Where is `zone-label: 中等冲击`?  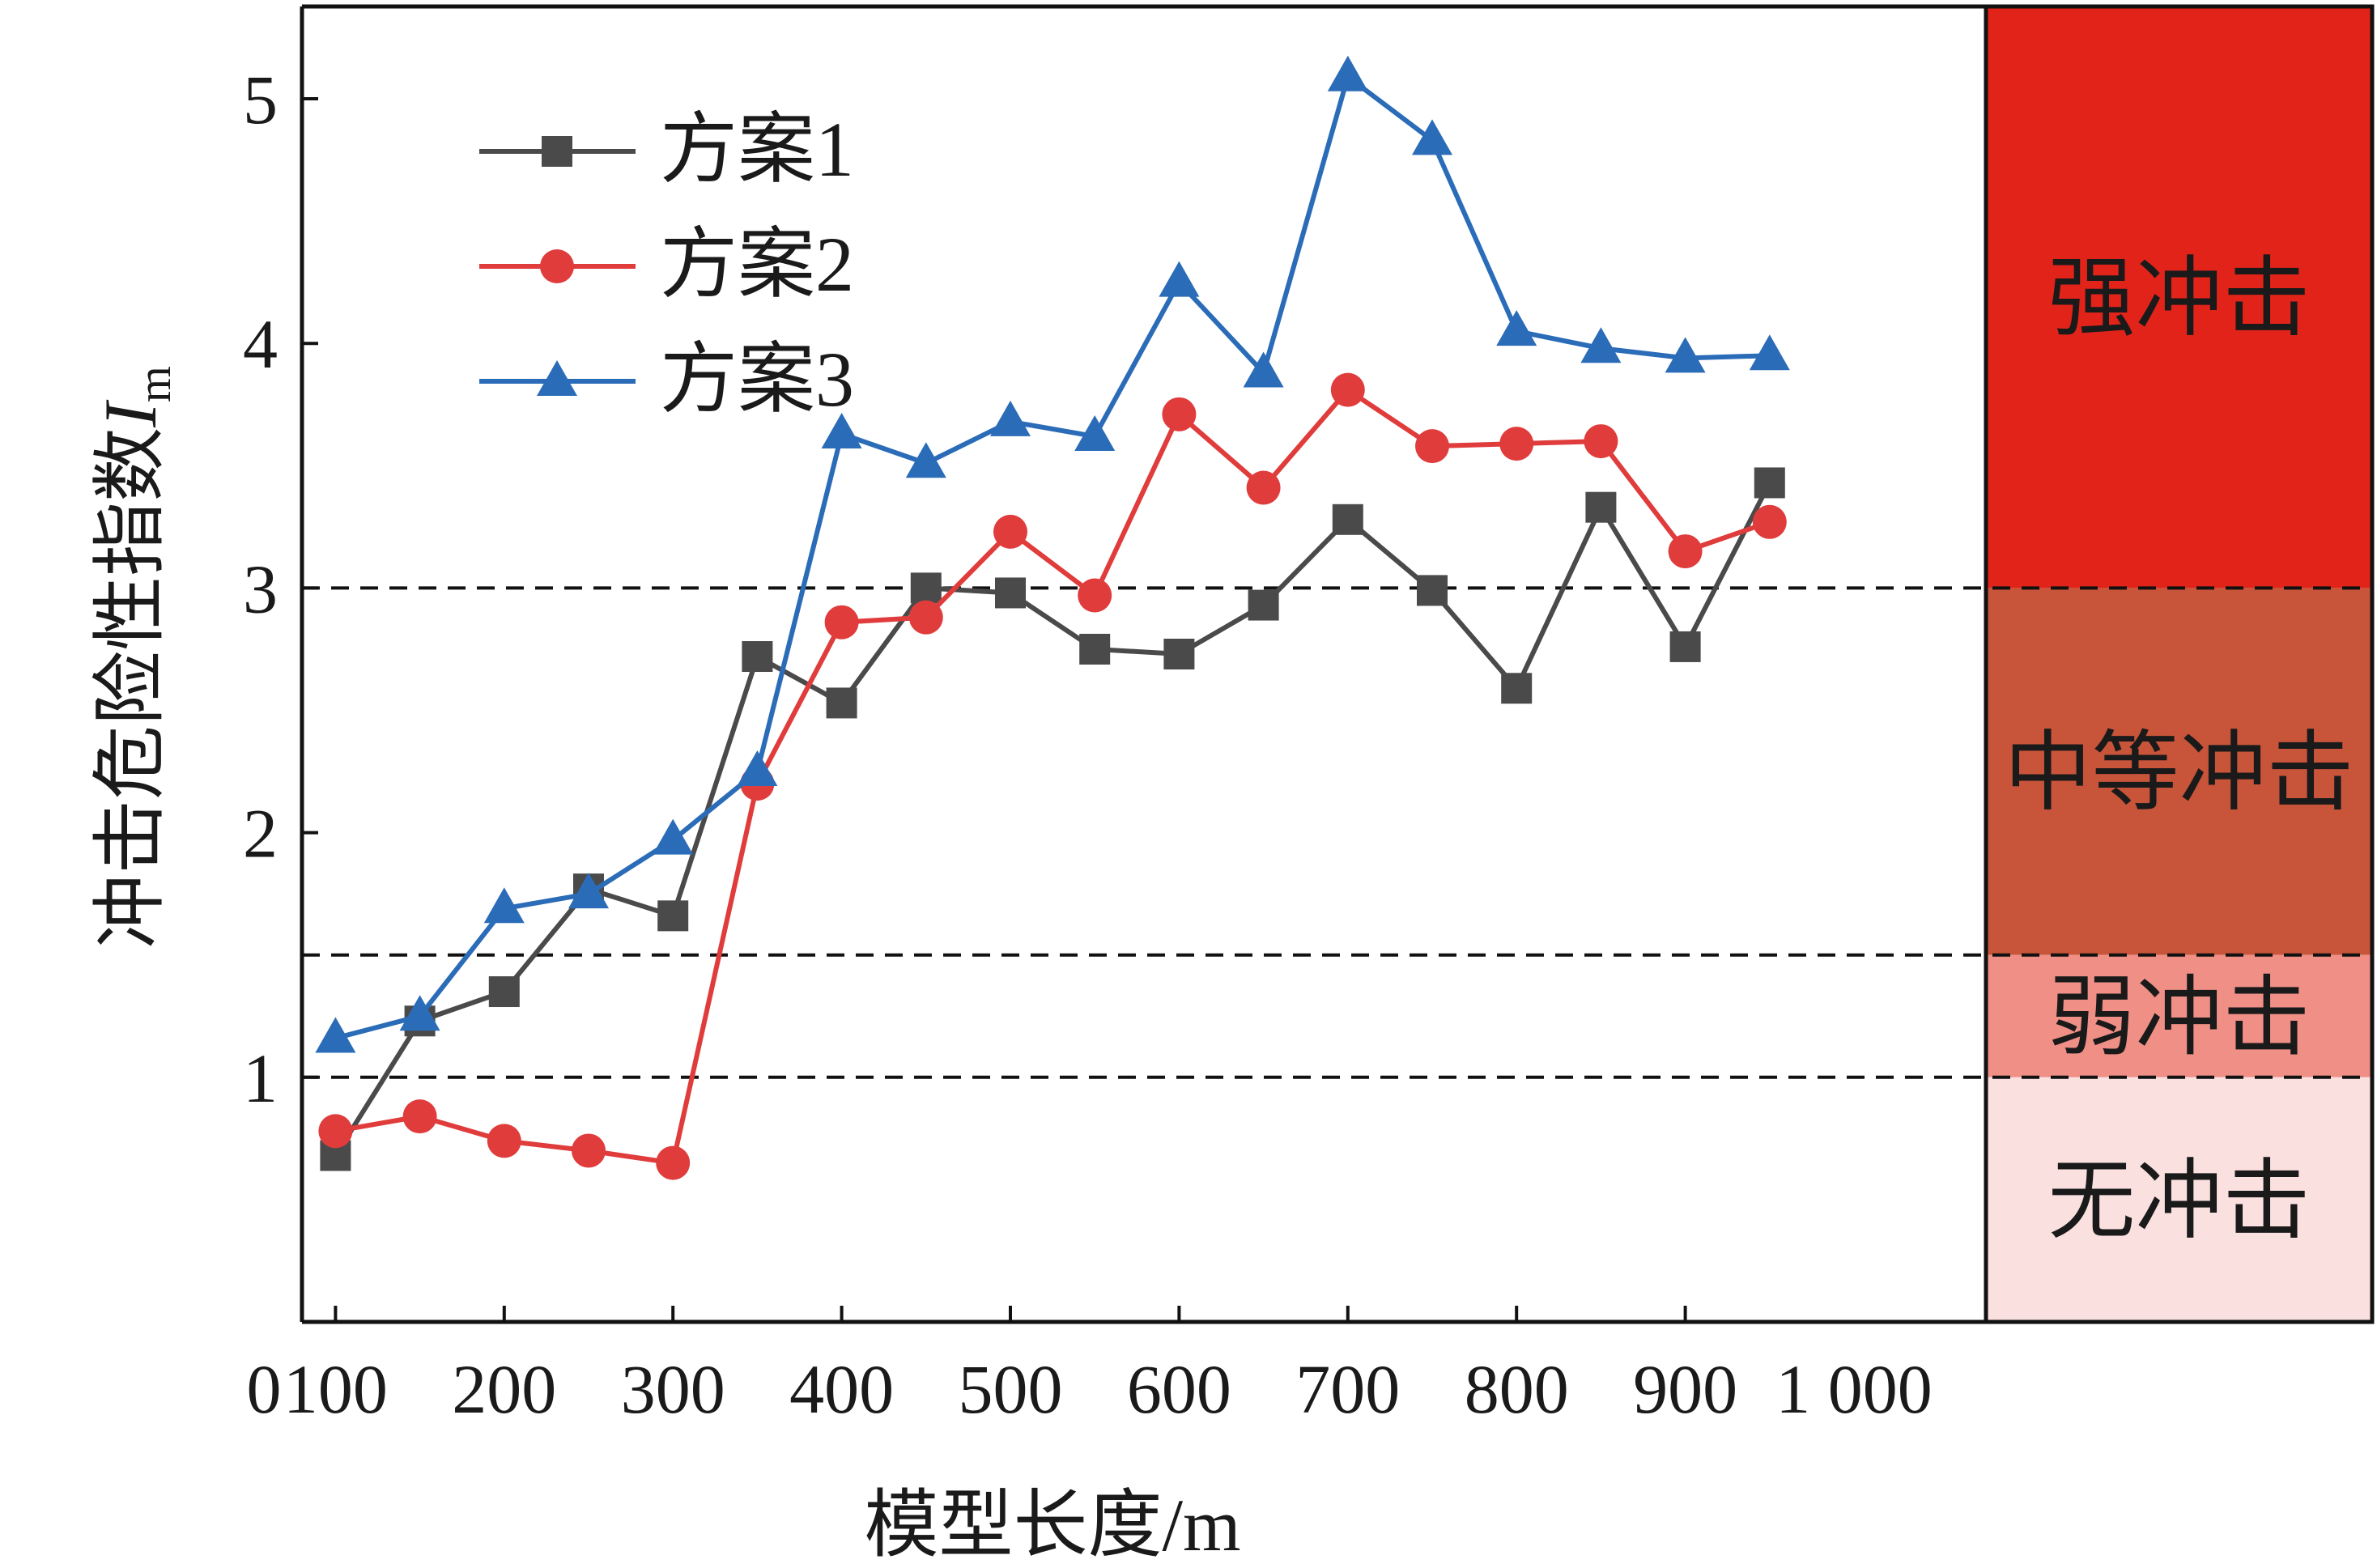 zone-label: 中等冲击 is located at coordinates (2179, 772).